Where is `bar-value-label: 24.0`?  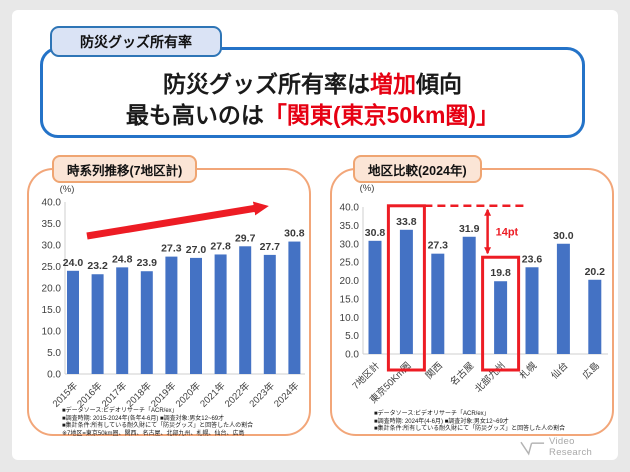 bar-value-label: 24.0 is located at coordinates (73, 263).